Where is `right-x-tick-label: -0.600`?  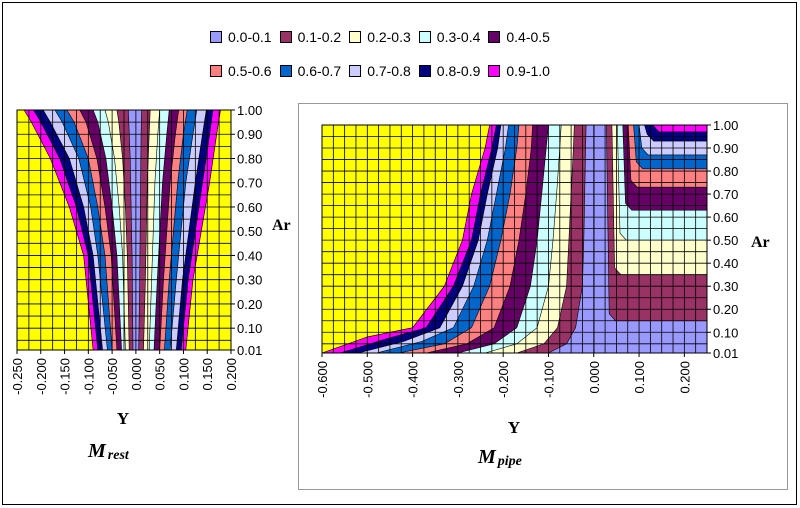 right-x-tick-label: -0.600 is located at coordinates (322, 379).